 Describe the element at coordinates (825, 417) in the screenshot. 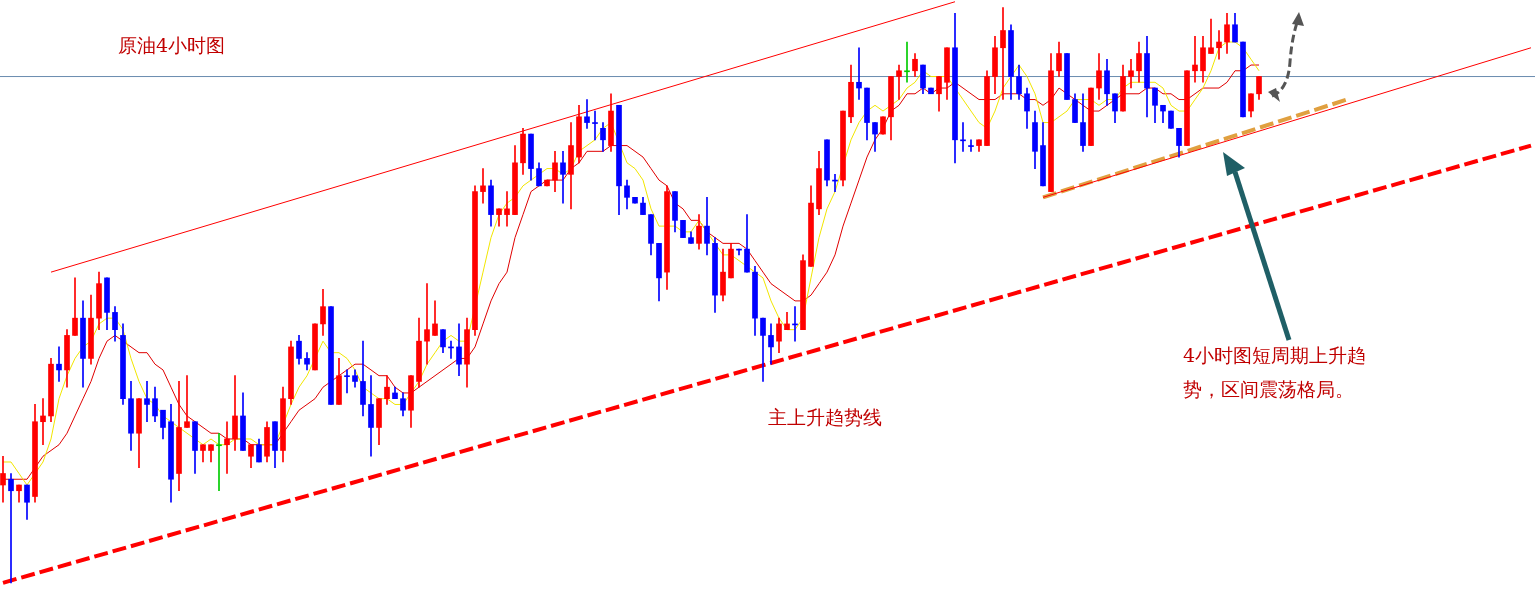

I see `annotation: 主上升趋势线` at that location.